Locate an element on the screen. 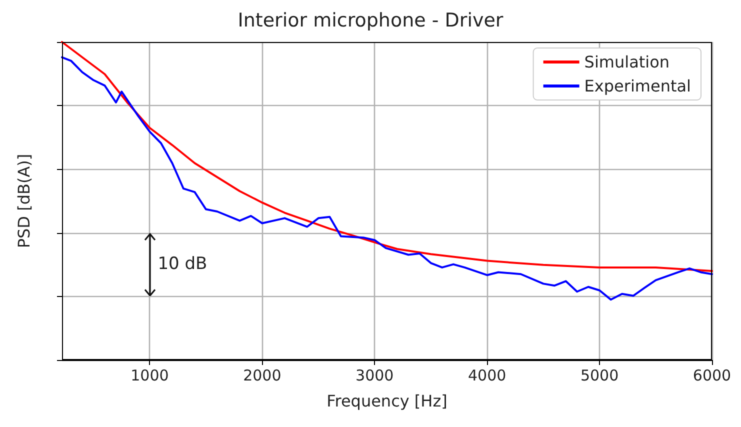  legend-label: Experimental is located at coordinates (638, 86).